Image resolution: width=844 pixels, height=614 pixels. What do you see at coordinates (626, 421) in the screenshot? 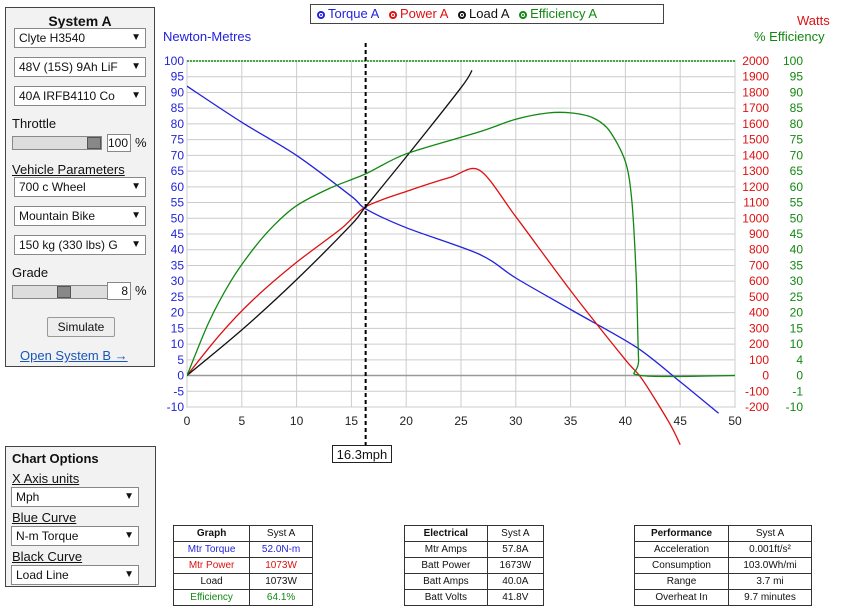
I see `x-tick-label: 40` at bounding box center [626, 421].